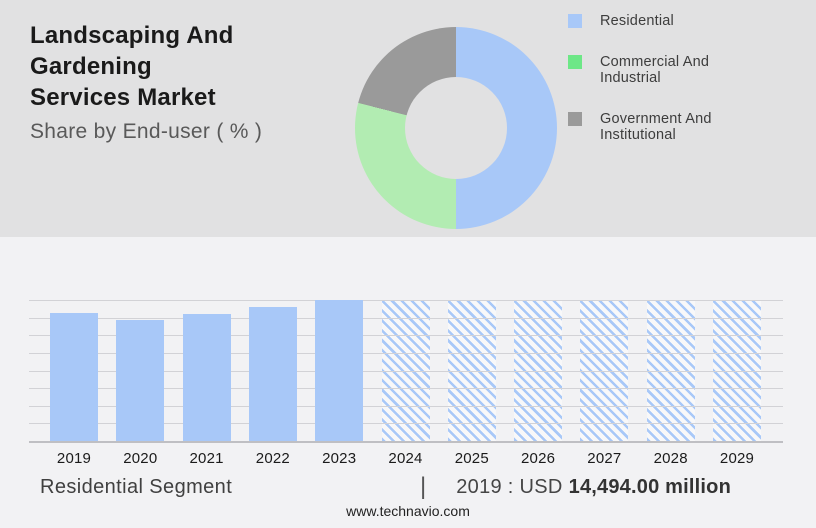 Image resolution: width=816 pixels, height=528 pixels. Describe the element at coordinates (136, 487) in the screenshot. I see `segment-label: Residential Segment` at that location.